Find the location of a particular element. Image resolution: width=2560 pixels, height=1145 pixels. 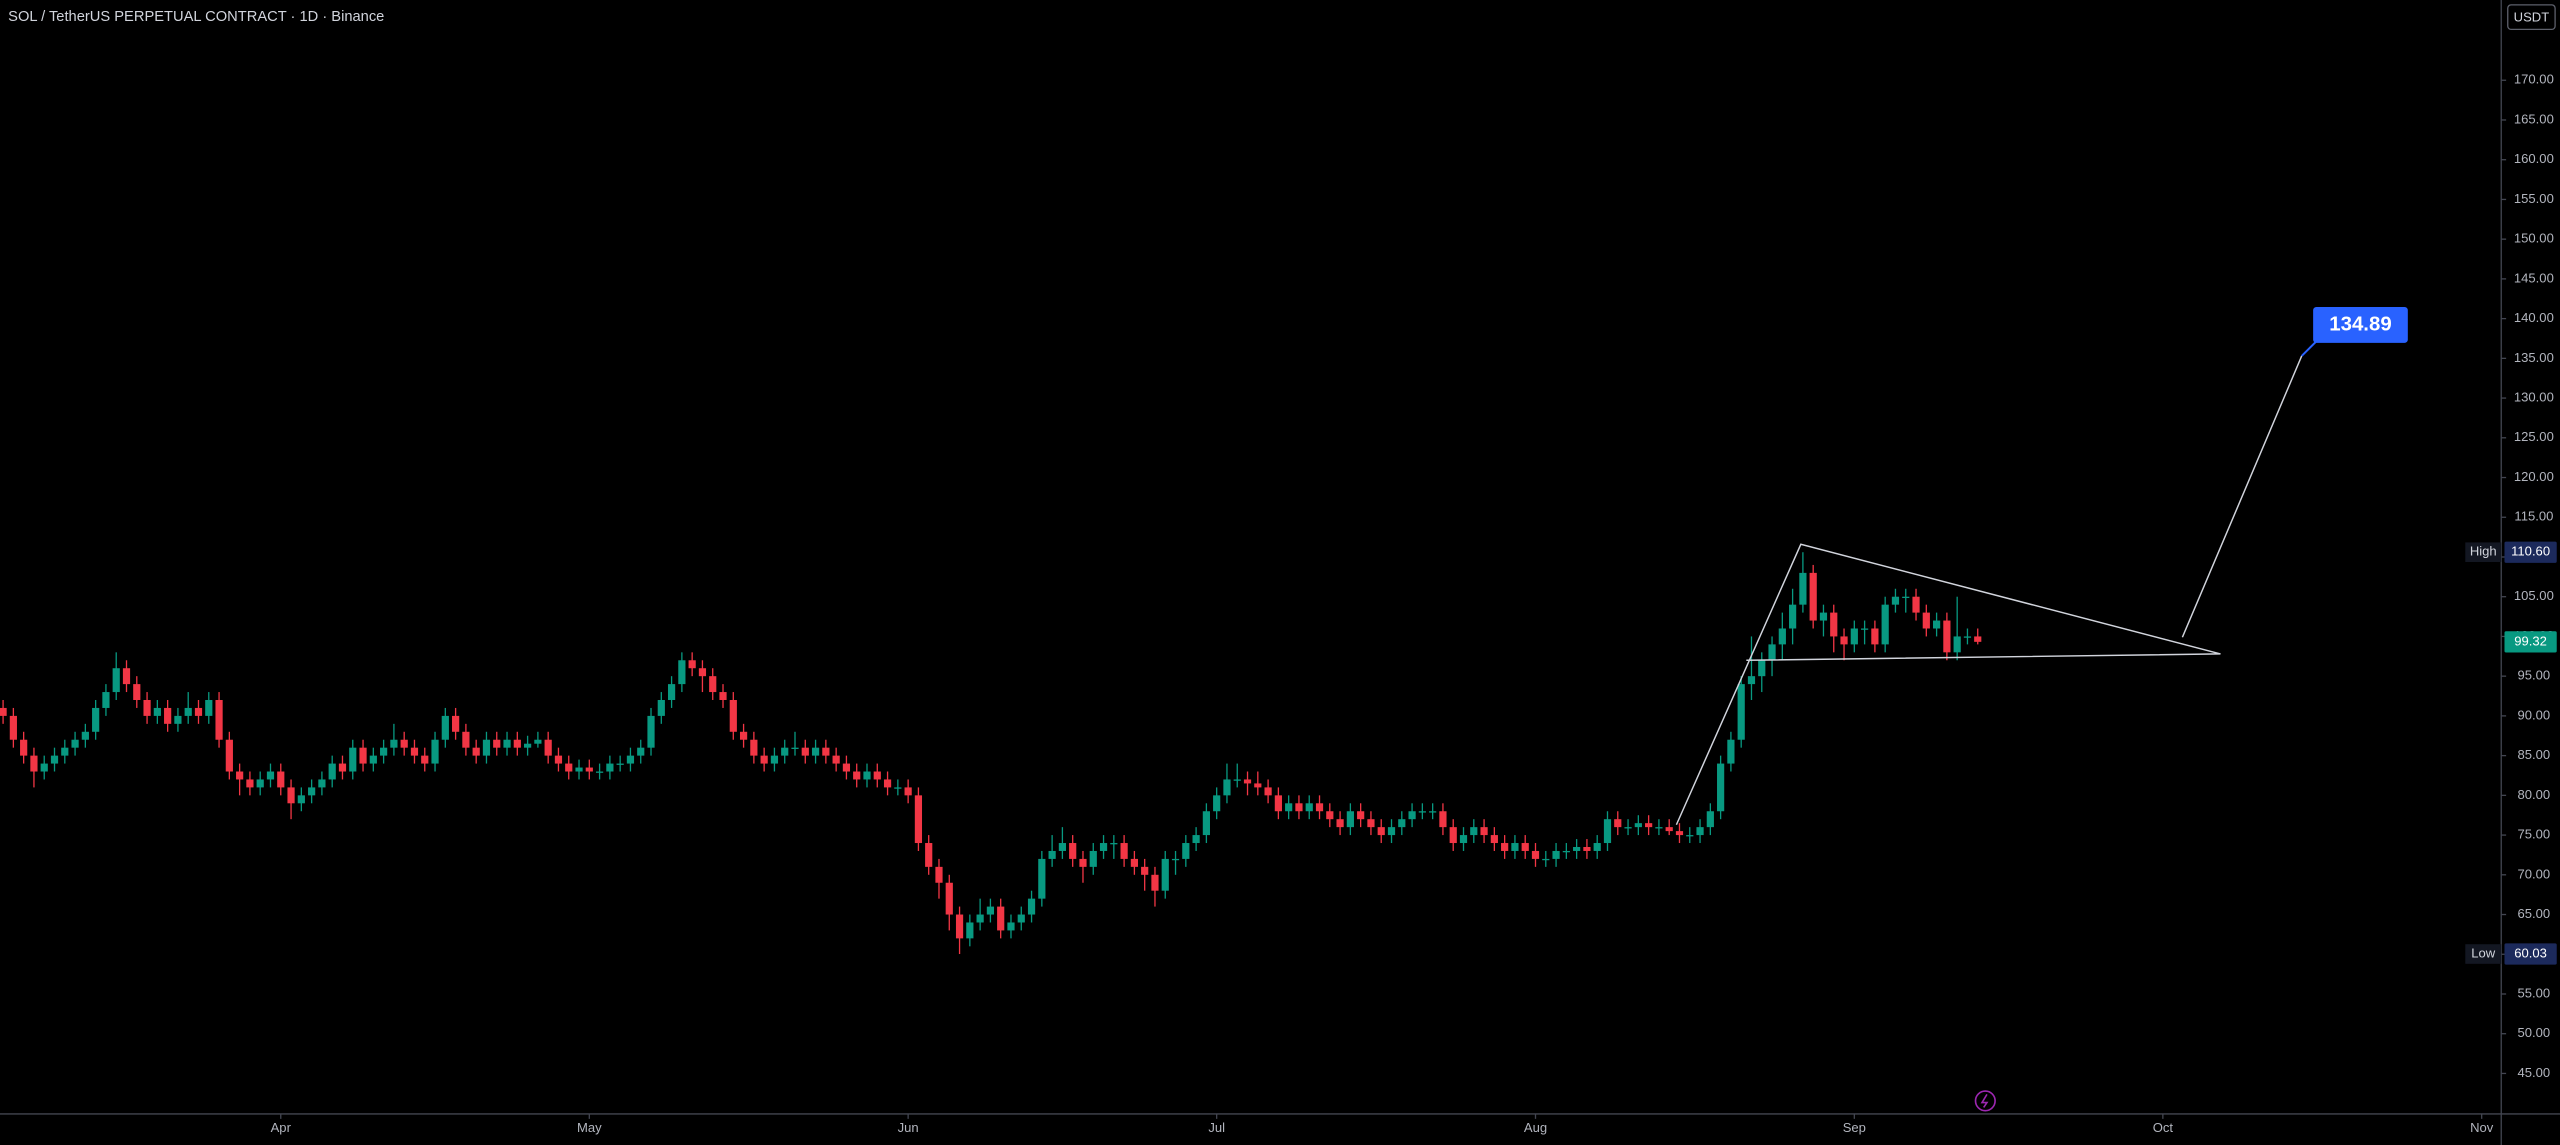

y-tick-label: 140.00 is located at coordinates (2534, 317).